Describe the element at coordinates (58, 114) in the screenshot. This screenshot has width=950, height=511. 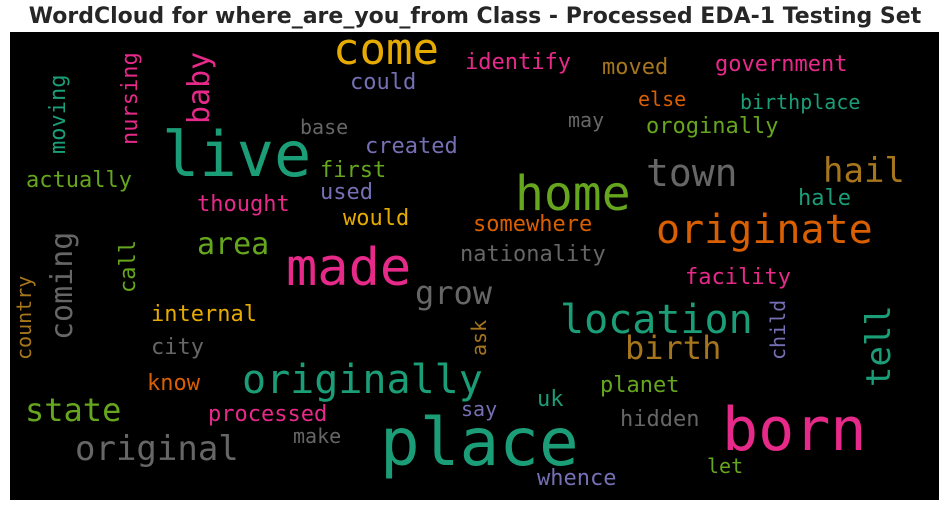
I see `word-moving: moving` at that location.